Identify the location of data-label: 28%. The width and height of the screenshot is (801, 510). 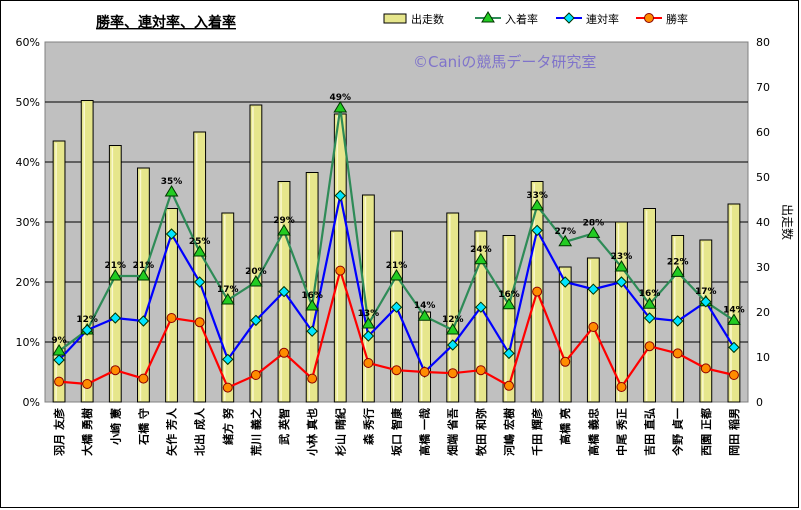
(594, 223).